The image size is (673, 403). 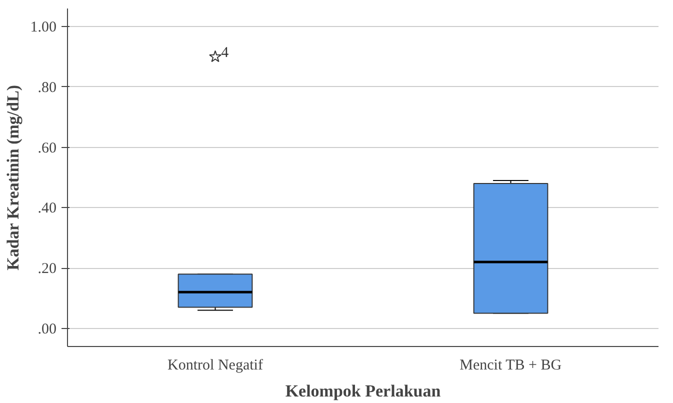 What do you see at coordinates (215, 366) in the screenshot?
I see `x-tick-label: Kontrol Negatif` at bounding box center [215, 366].